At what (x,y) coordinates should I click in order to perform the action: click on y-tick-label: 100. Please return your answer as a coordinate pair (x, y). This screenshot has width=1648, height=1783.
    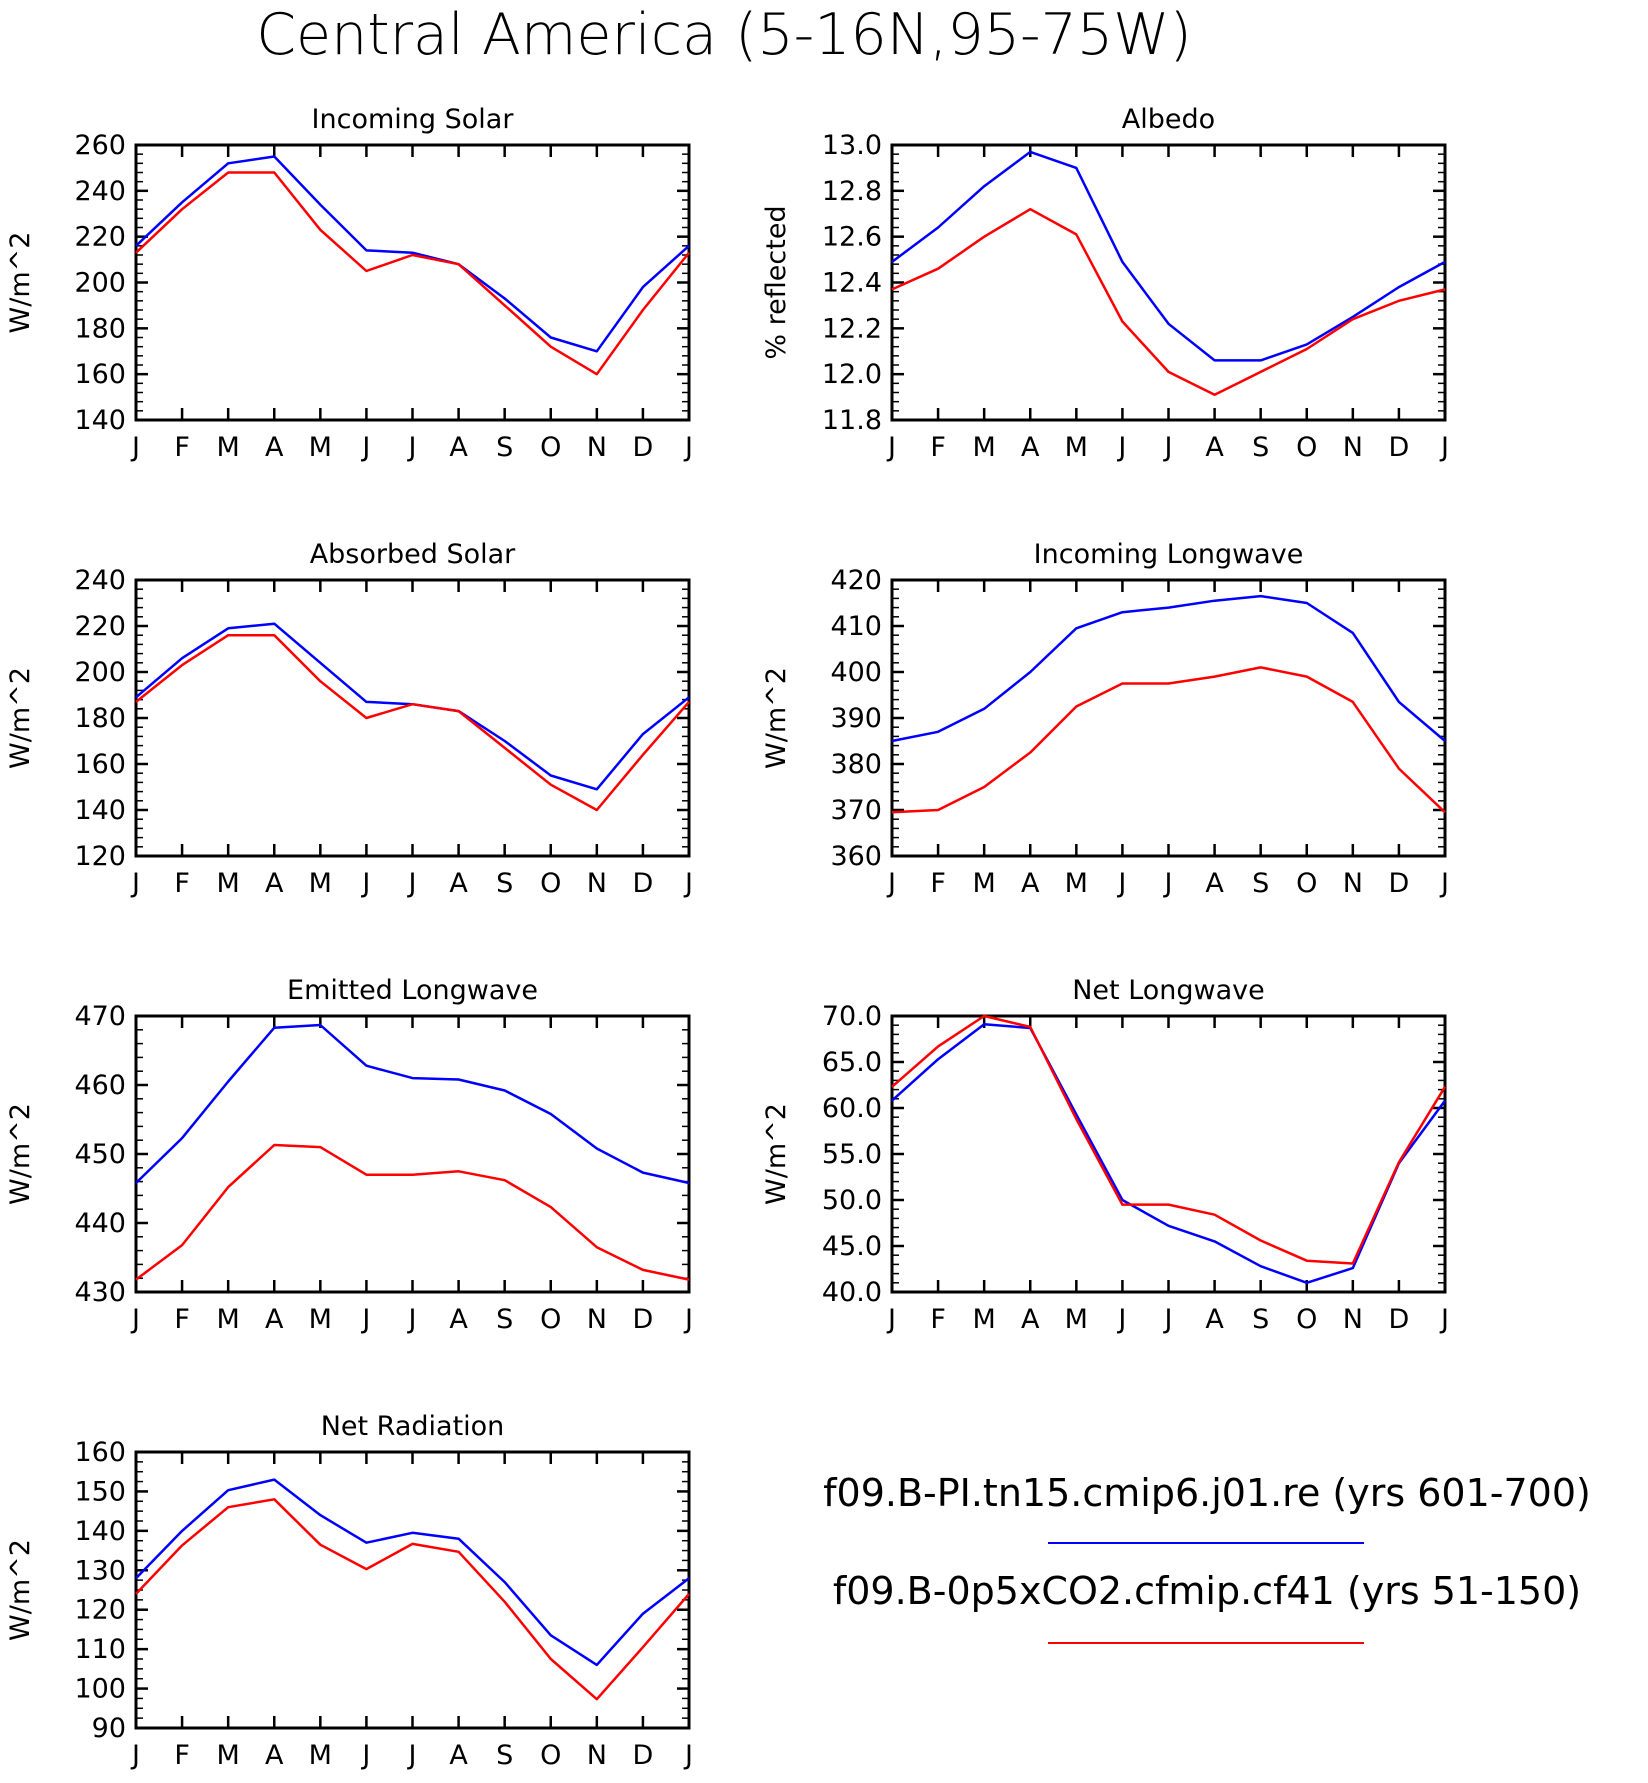
    Looking at the image, I should click on (100, 1689).